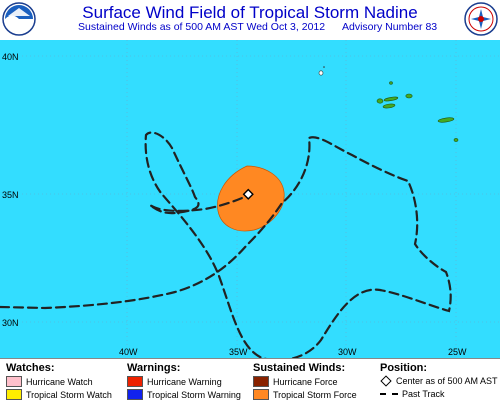 The width and height of the screenshot is (500, 401). I want to click on island-faial, so click(380, 101).